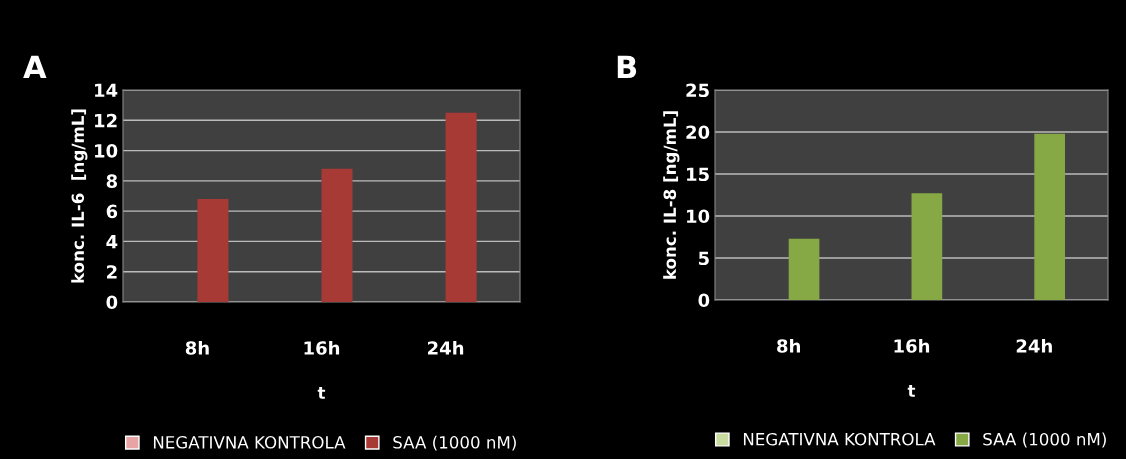  What do you see at coordinates (106, 90) in the screenshot?
I see `y-tick-label: 14` at bounding box center [106, 90].